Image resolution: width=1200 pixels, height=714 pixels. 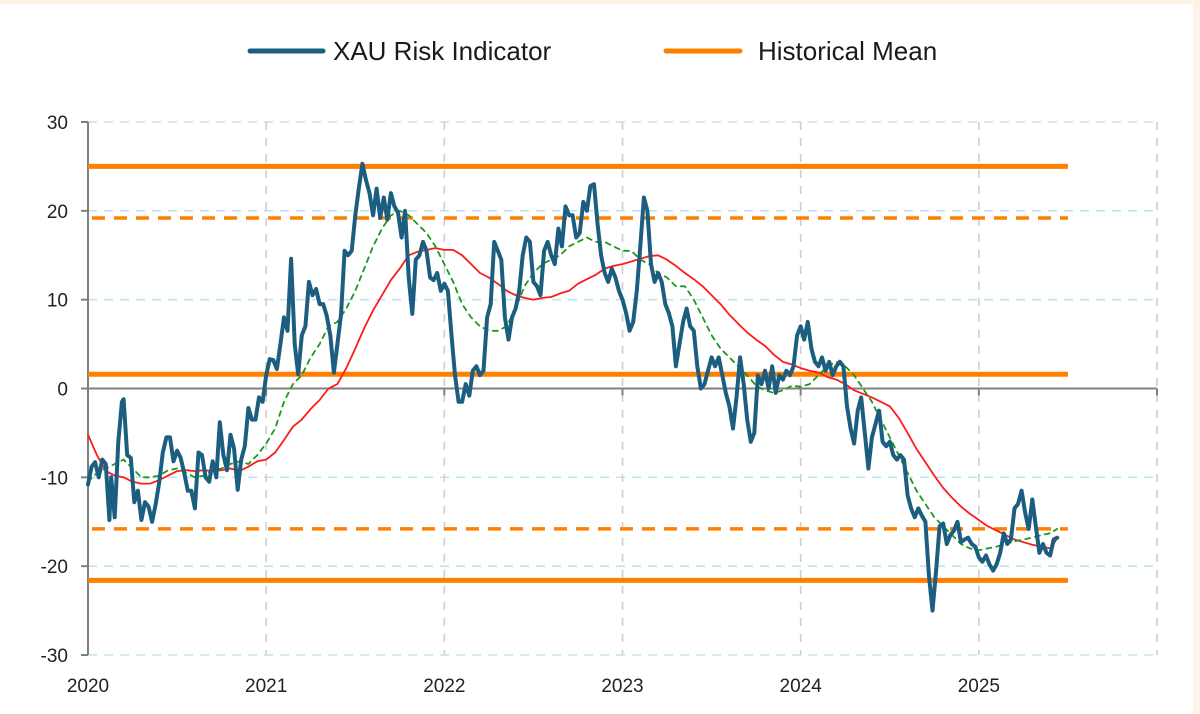 I want to click on x-tick-label: 2022, so click(x=444, y=686).